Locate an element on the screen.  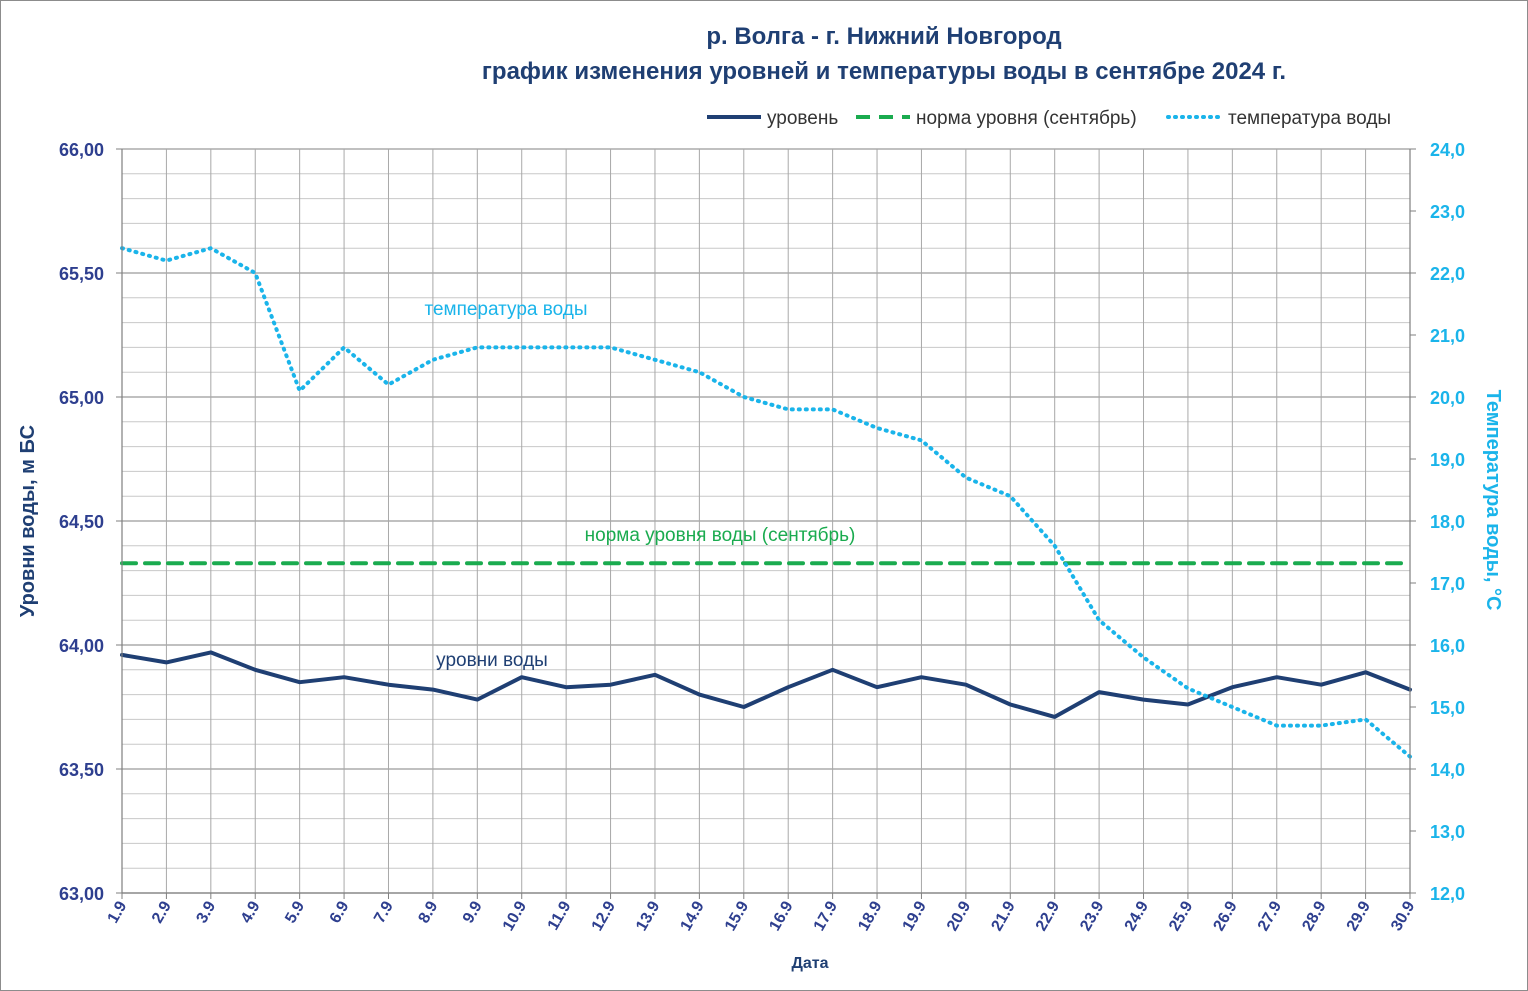
y-tick-left-label: 65,00 is located at coordinates (81, 398).